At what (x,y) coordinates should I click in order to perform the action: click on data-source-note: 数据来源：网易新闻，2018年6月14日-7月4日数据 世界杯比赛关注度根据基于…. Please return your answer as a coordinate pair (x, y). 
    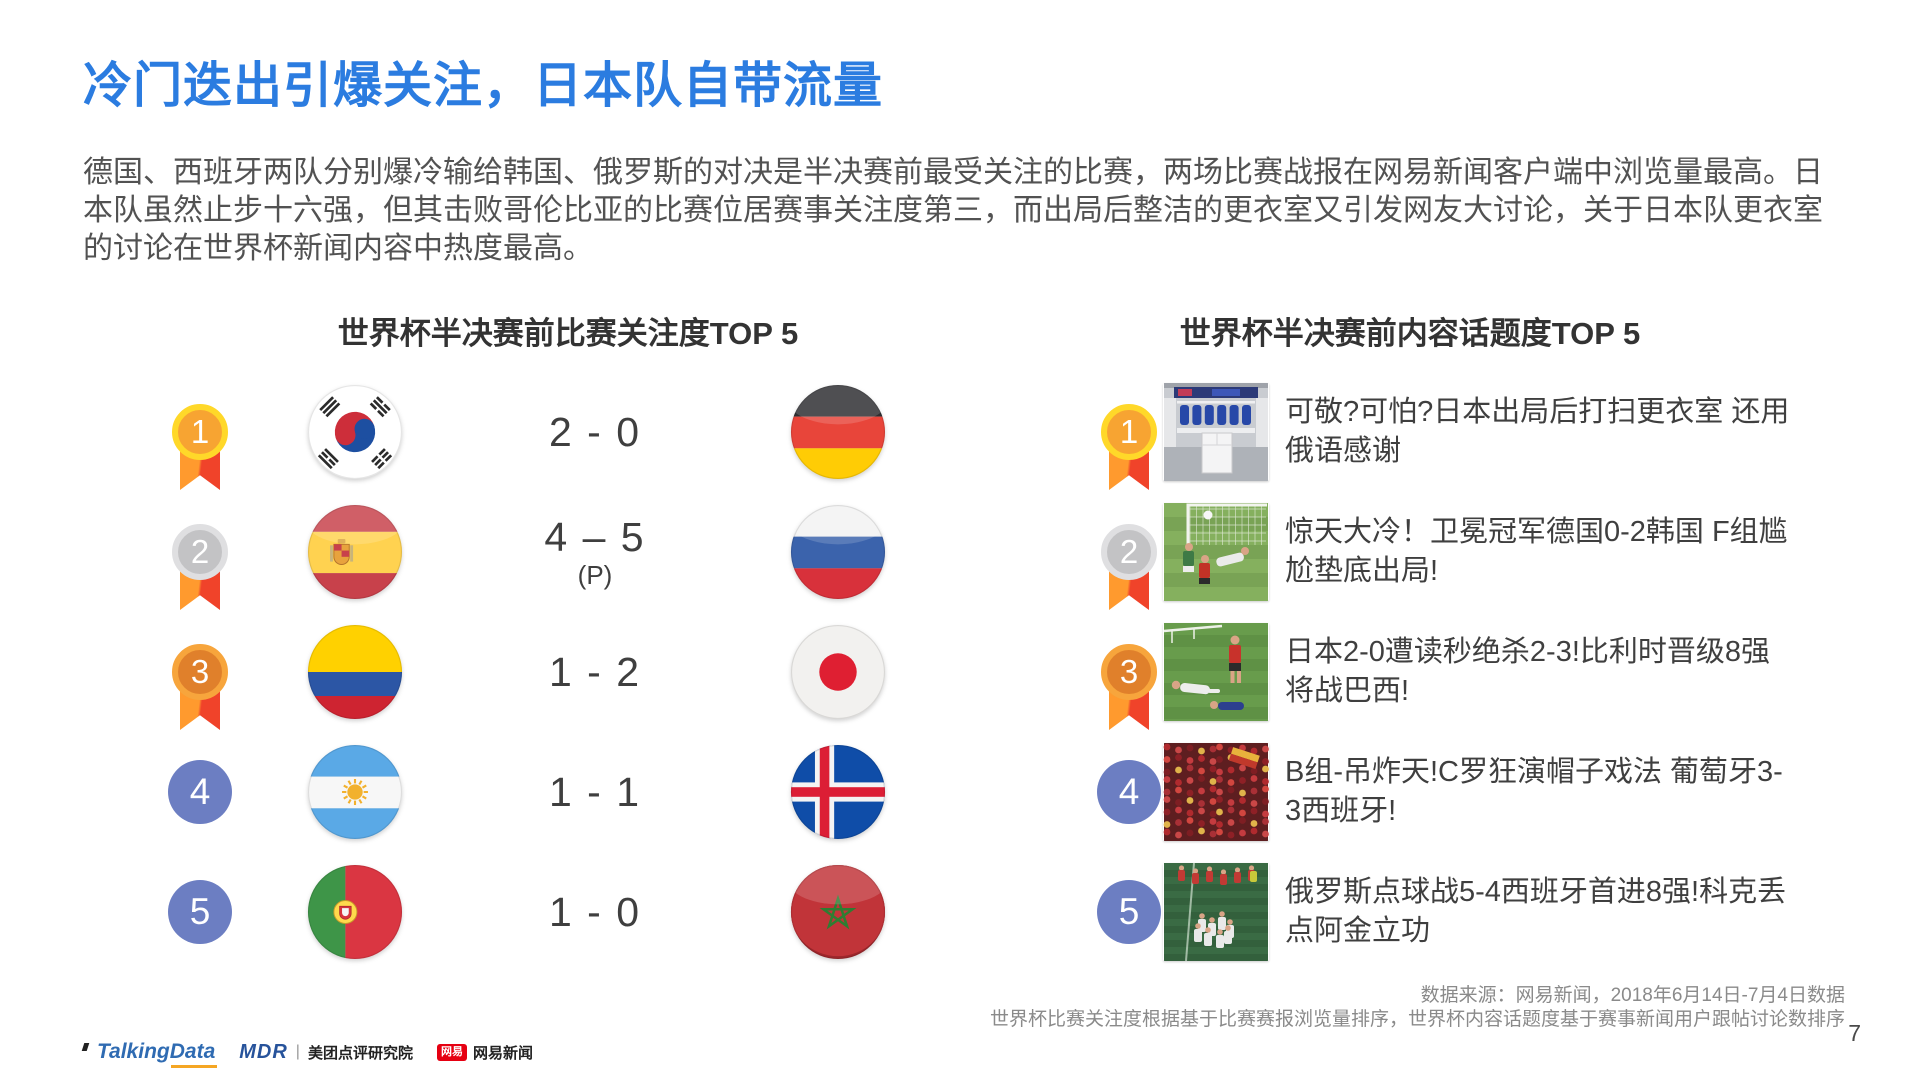
    Looking at the image, I should click on (1417, 1008).